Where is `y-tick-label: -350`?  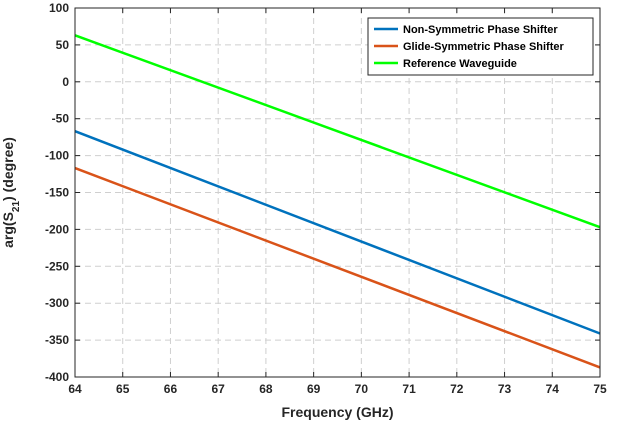 y-tick-label: -350 is located at coordinates (57, 340).